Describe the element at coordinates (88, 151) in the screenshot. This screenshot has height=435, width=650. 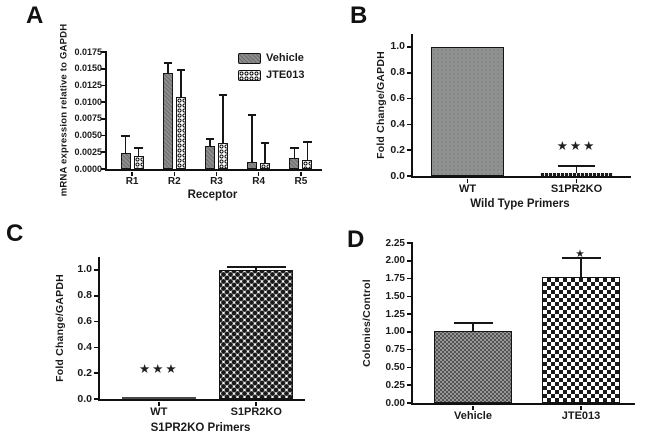
I see `y-tick-label: 0.0025` at that location.